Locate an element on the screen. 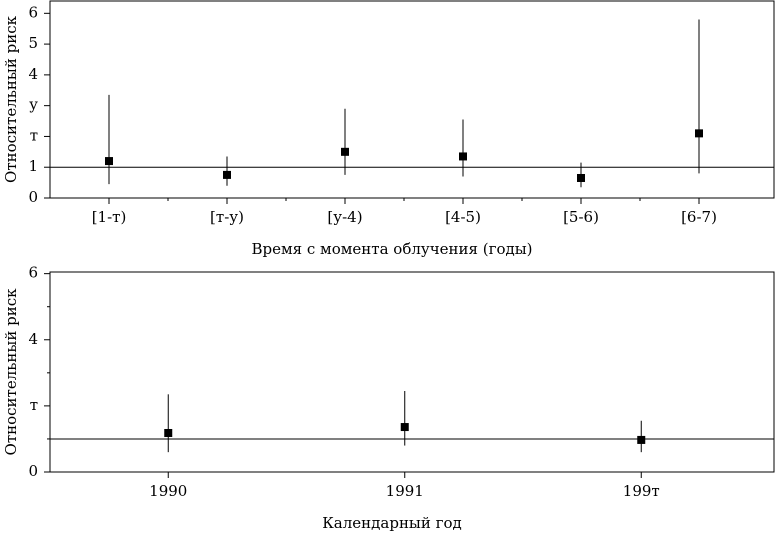 The width and height of the screenshot is (775, 535). x-tick-label: 199т is located at coordinates (641, 491).